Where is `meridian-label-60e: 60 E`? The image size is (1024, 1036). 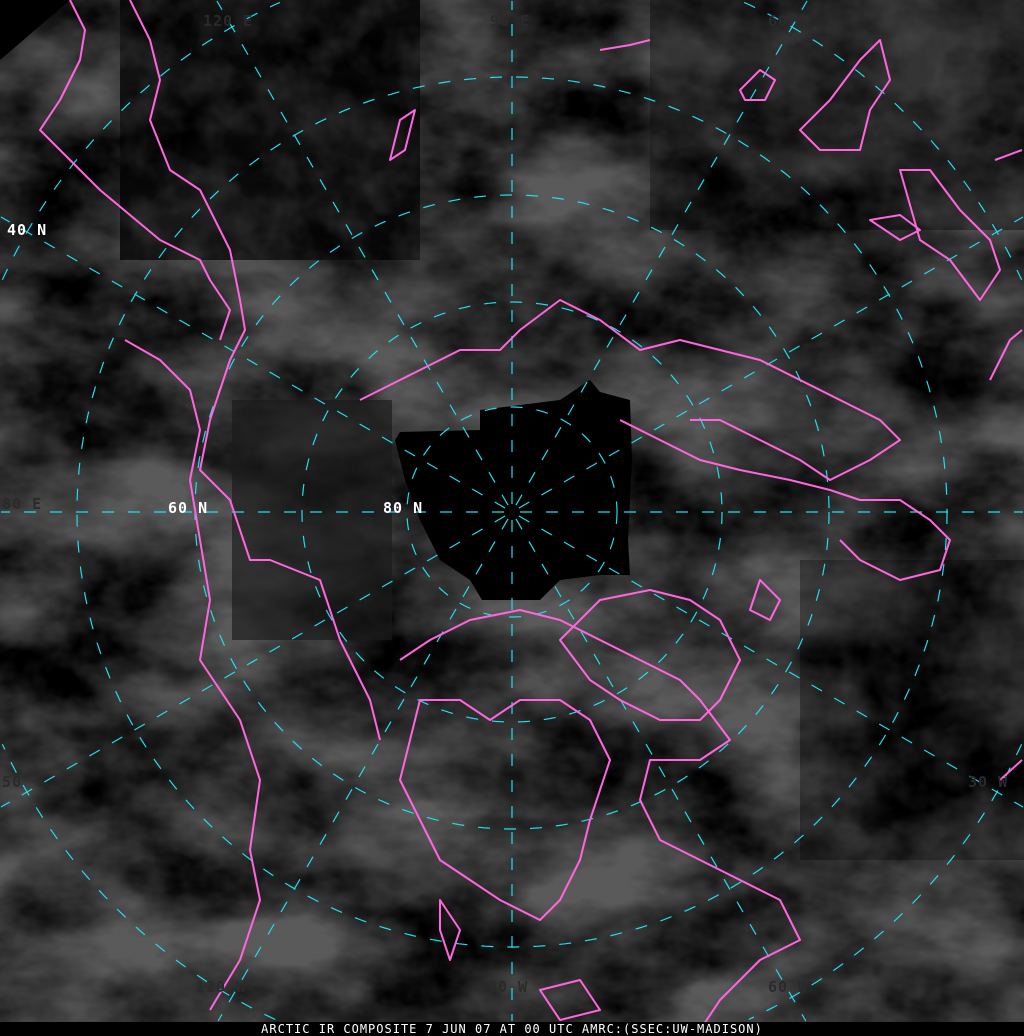 meridian-label-60e: 60 E is located at coordinates (788, 21).